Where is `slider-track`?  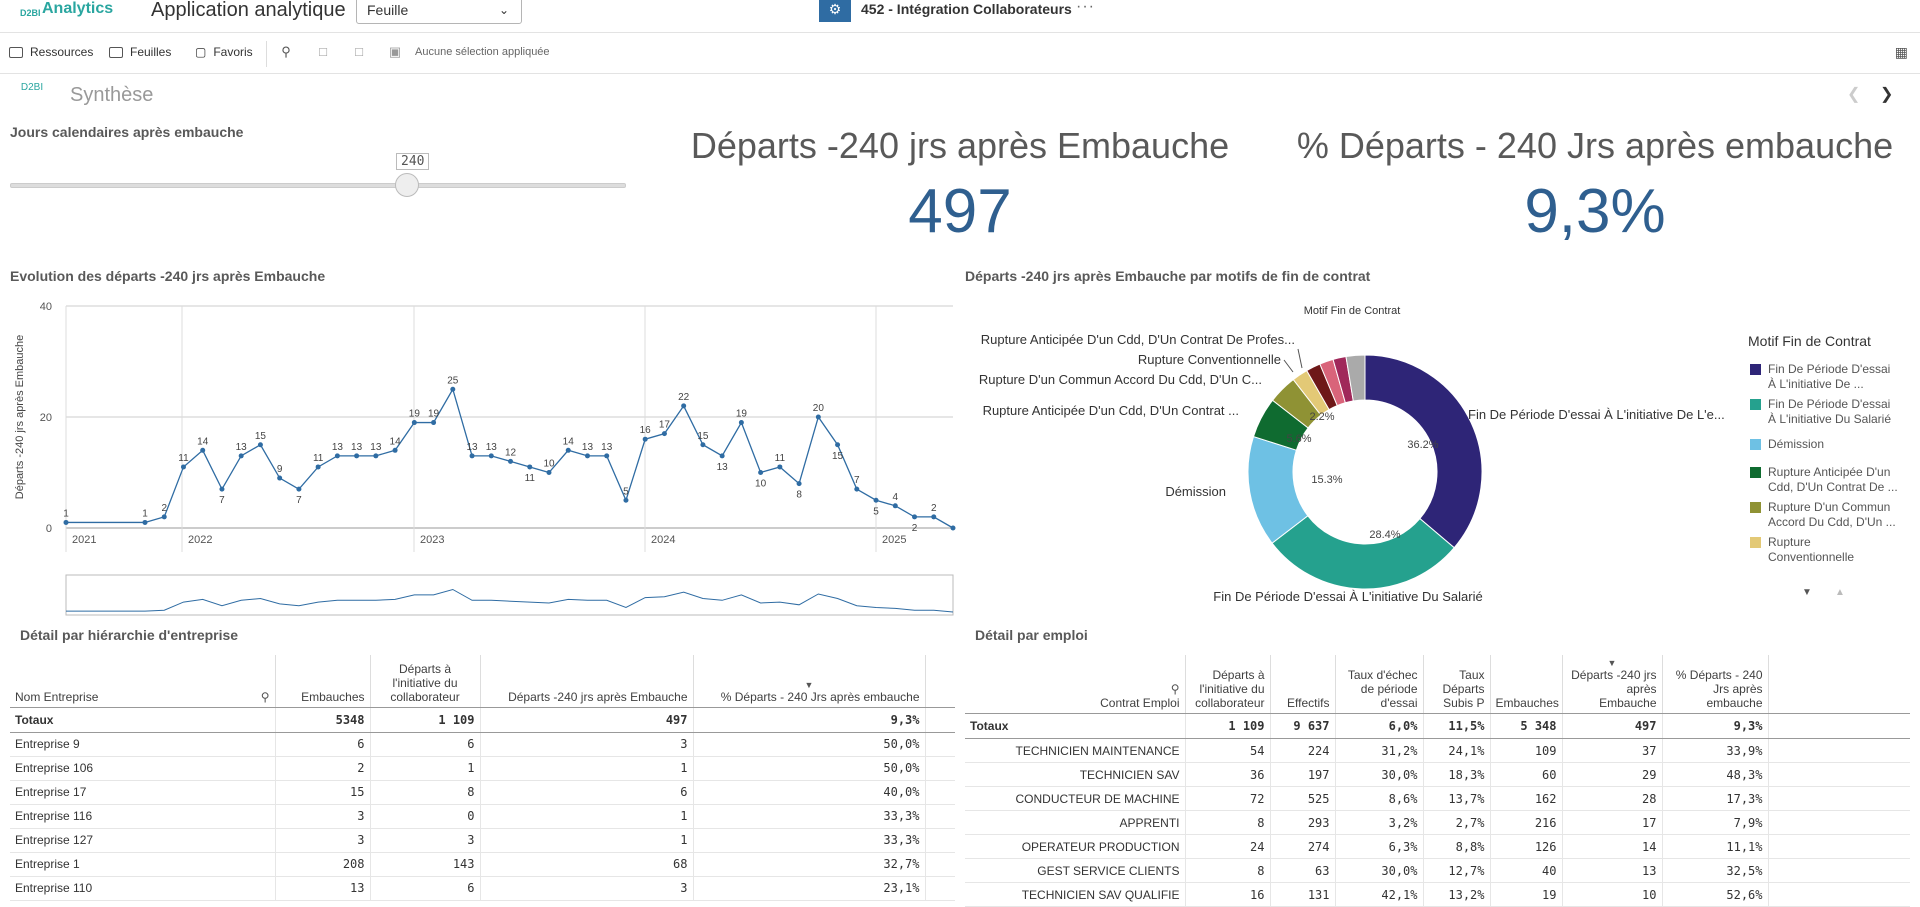
slider-track is located at coordinates (318, 185).